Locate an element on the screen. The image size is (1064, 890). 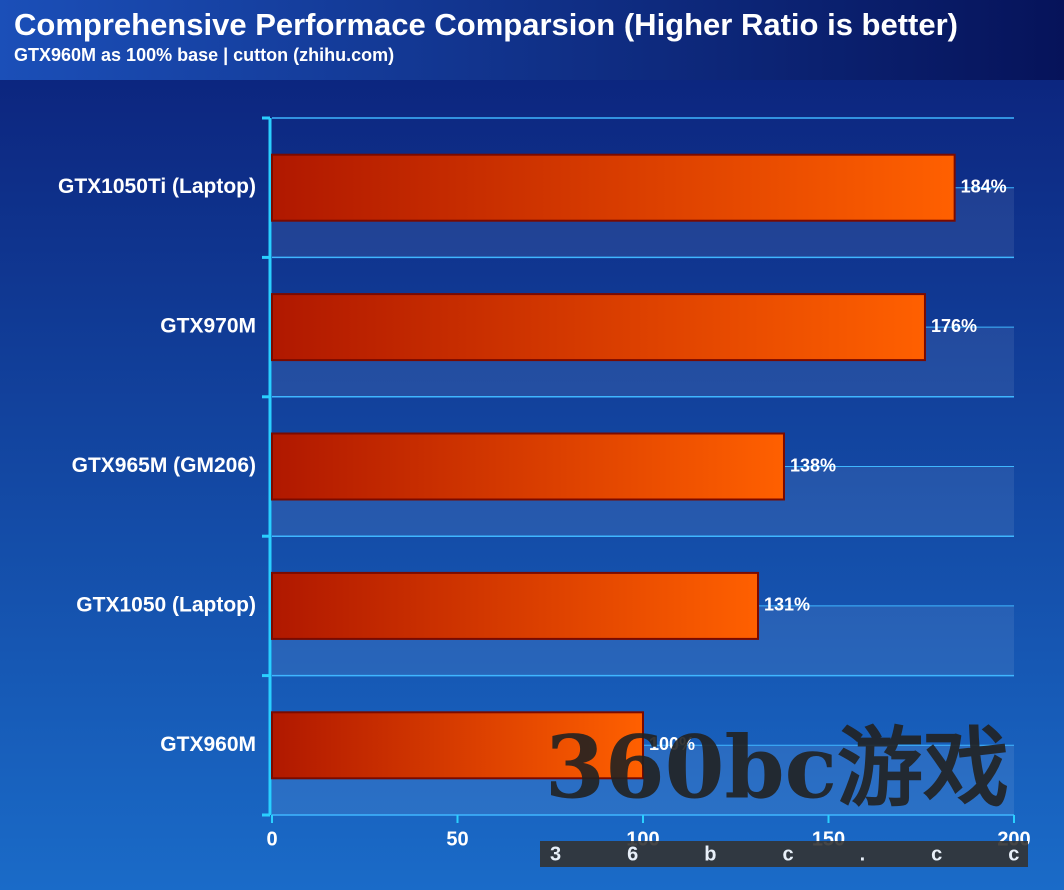
value-label: 184% is located at coordinates (984, 186).